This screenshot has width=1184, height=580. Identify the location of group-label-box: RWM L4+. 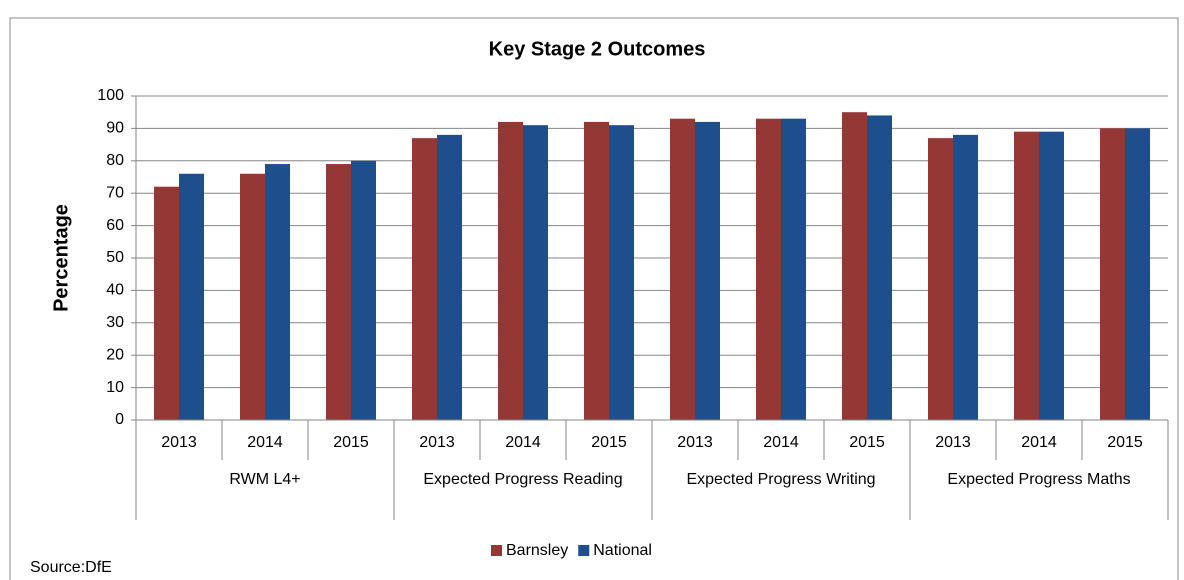
(265, 479).